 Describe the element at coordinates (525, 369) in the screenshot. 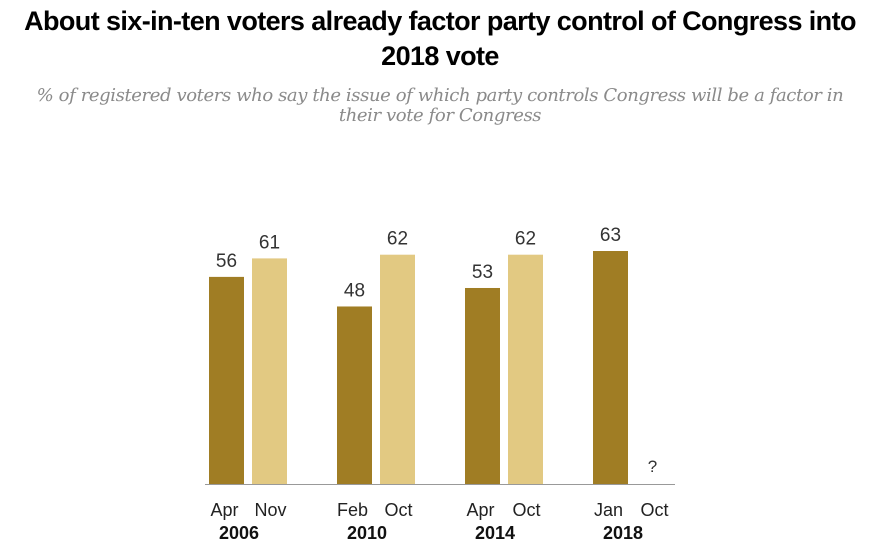

I see `bar-2014-oct` at that location.